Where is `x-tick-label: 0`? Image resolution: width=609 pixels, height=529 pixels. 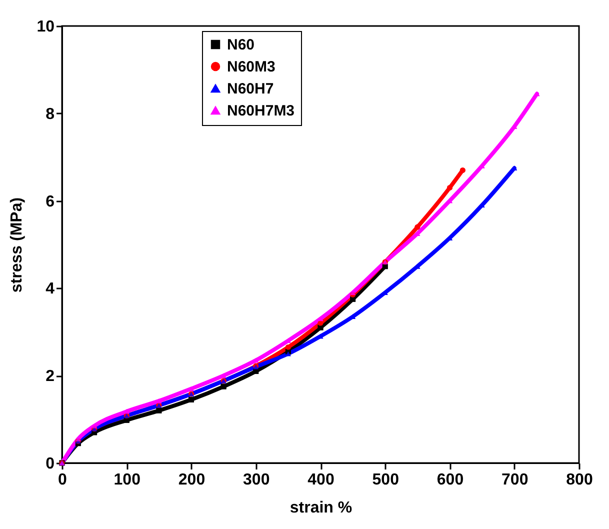
x-tick-label: 0 is located at coordinates (63, 480).